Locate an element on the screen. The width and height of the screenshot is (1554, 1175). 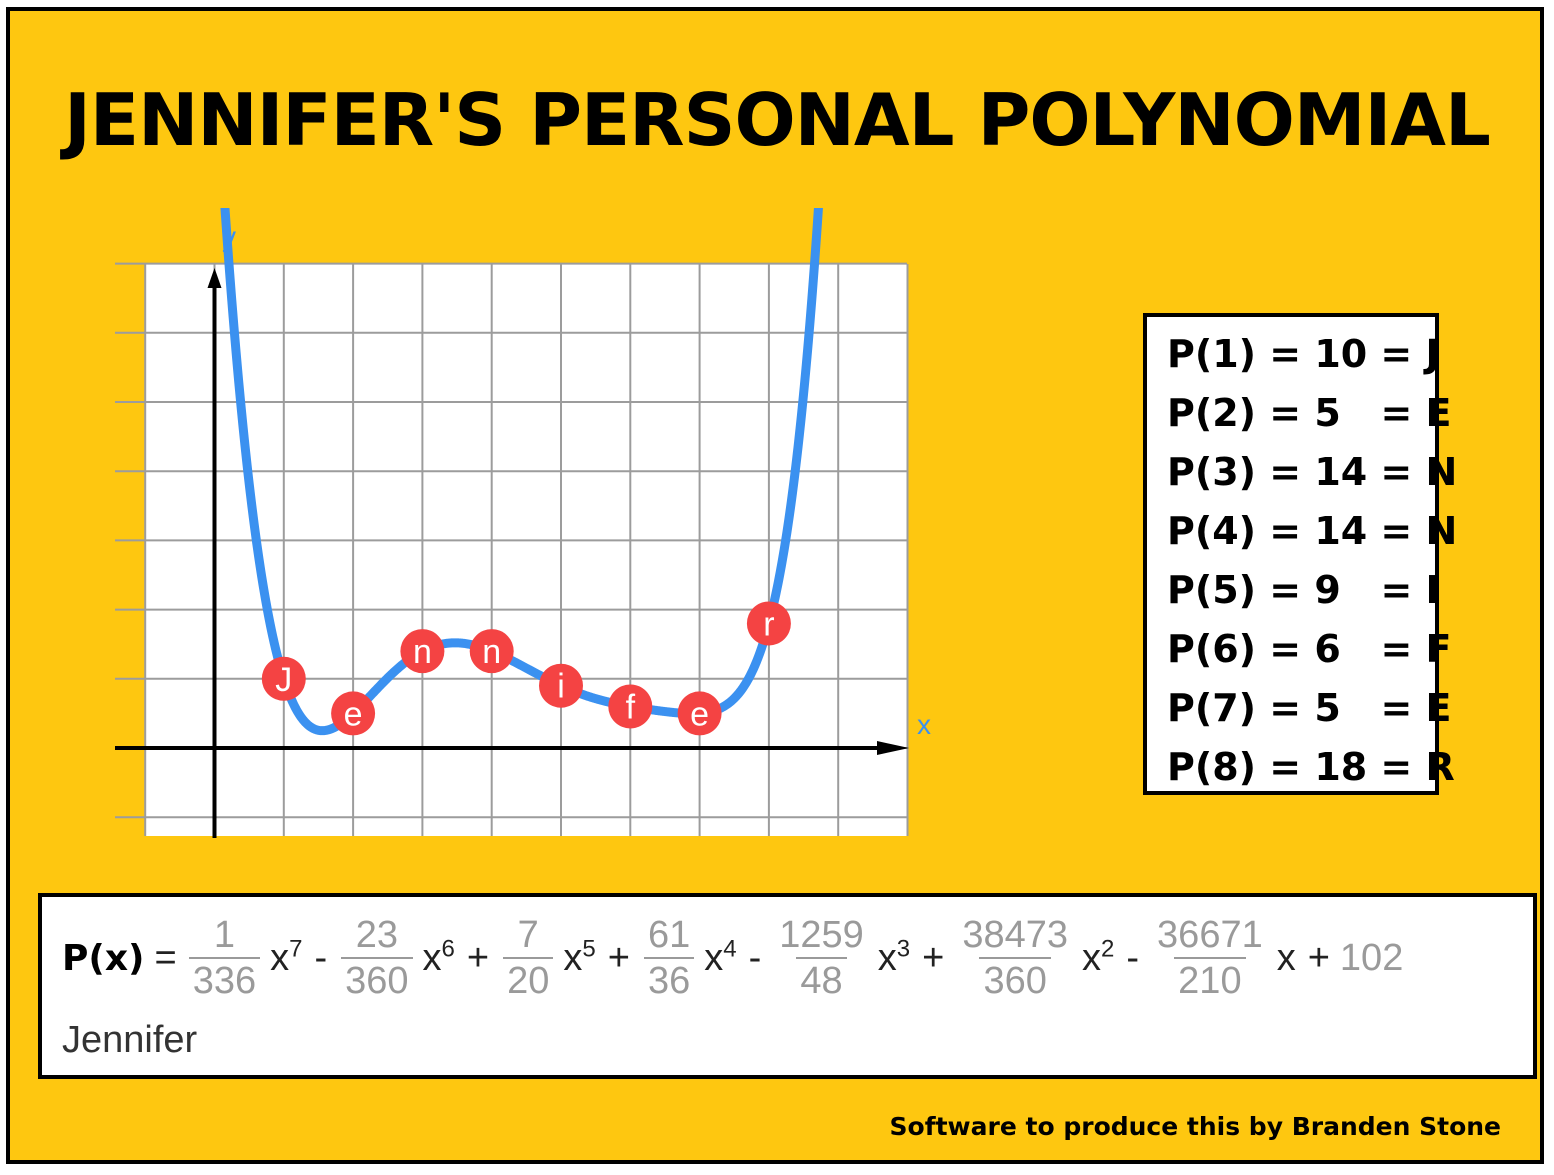
numerator: 36671 is located at coordinates (1210, 935).